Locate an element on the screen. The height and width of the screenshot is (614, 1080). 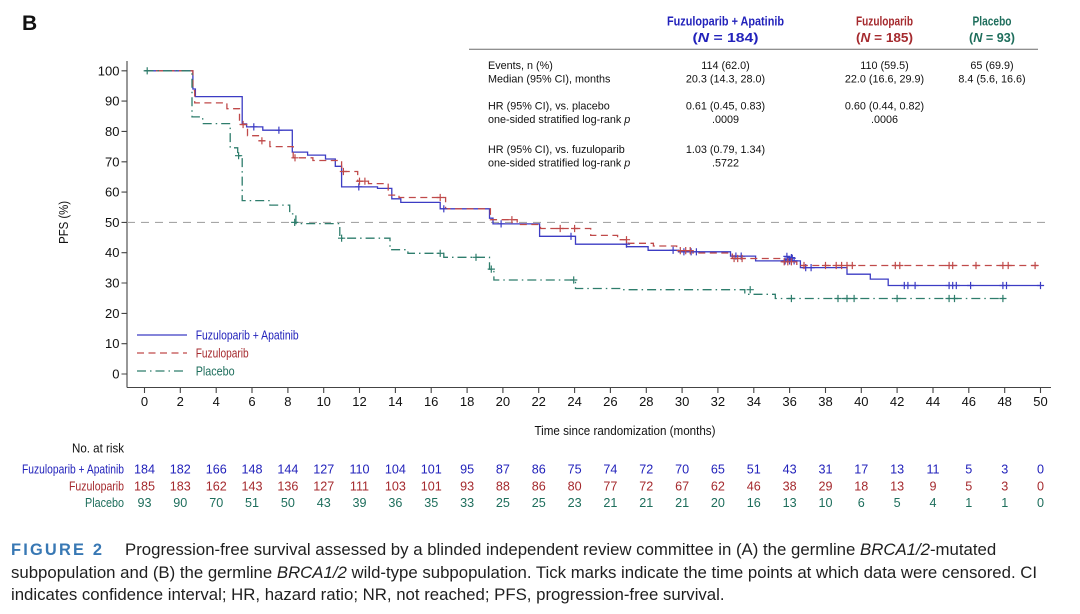
svg-text: HR (95% CI), vs. placebo is located at coordinates (549, 106).